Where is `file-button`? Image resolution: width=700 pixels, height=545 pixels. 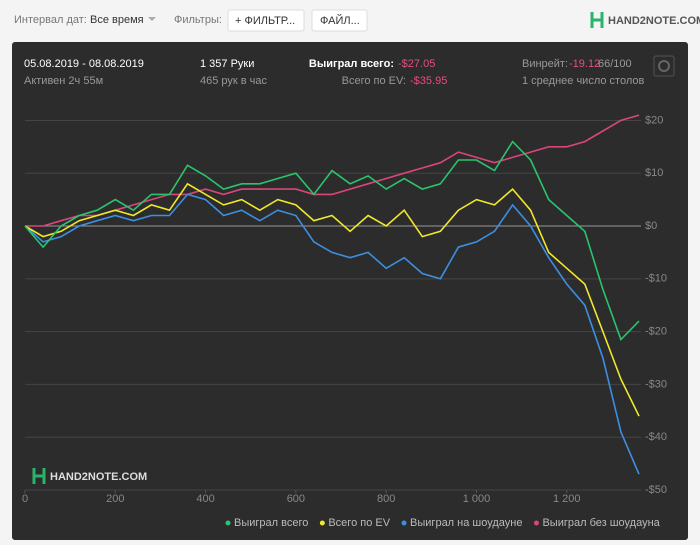
file-button is located at coordinates (339, 20).